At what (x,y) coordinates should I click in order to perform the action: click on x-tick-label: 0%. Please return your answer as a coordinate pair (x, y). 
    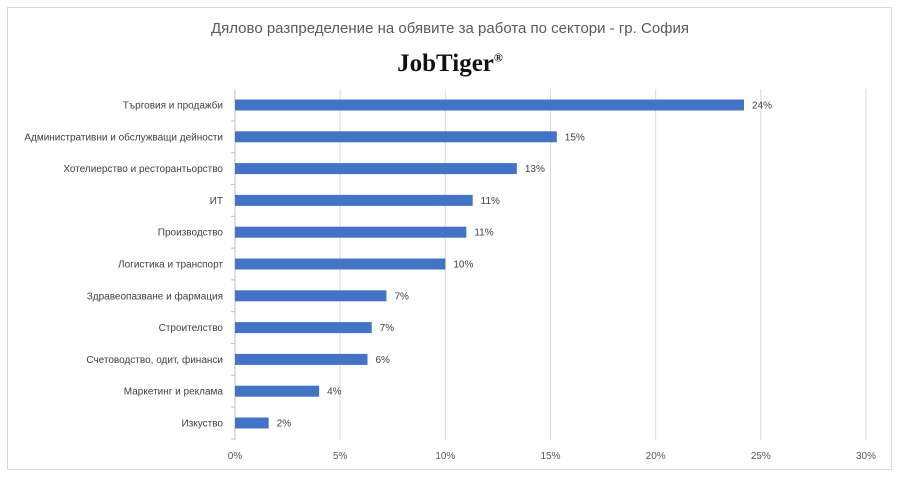
    Looking at the image, I should click on (235, 456).